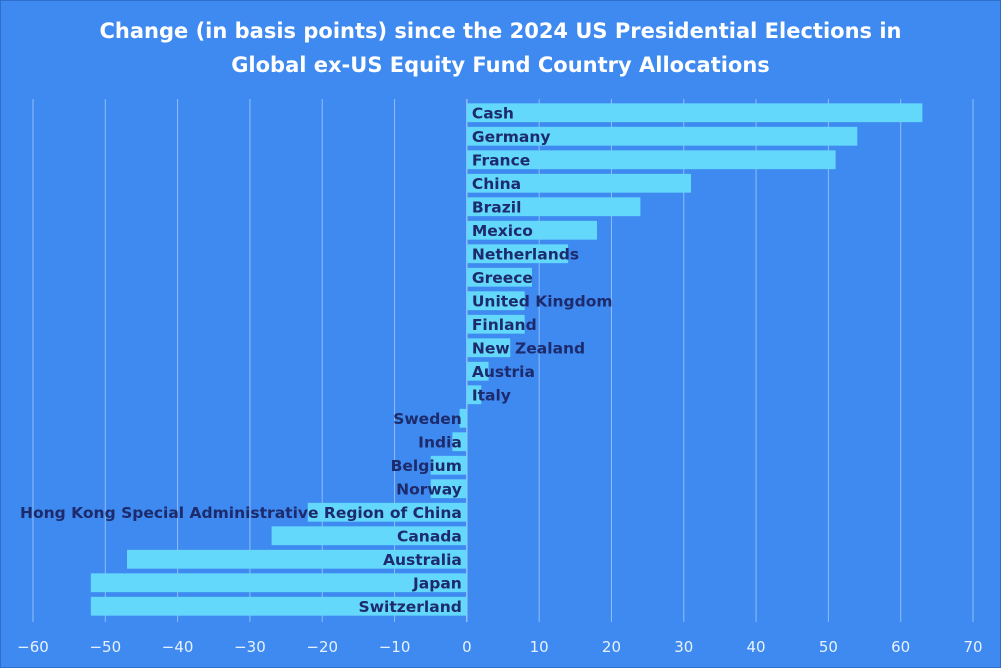 The width and height of the screenshot is (1001, 668). Describe the element at coordinates (467, 647) in the screenshot. I see `x-tick-label: 0` at that location.